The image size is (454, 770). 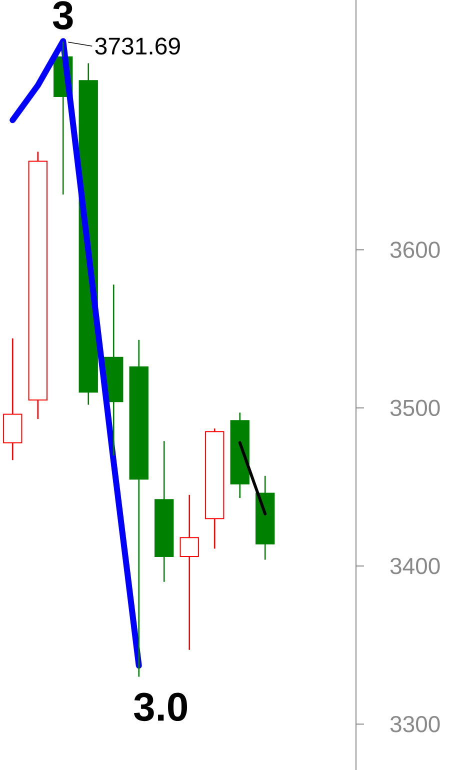 I want to click on annotation: 3731.69, so click(x=137, y=46).